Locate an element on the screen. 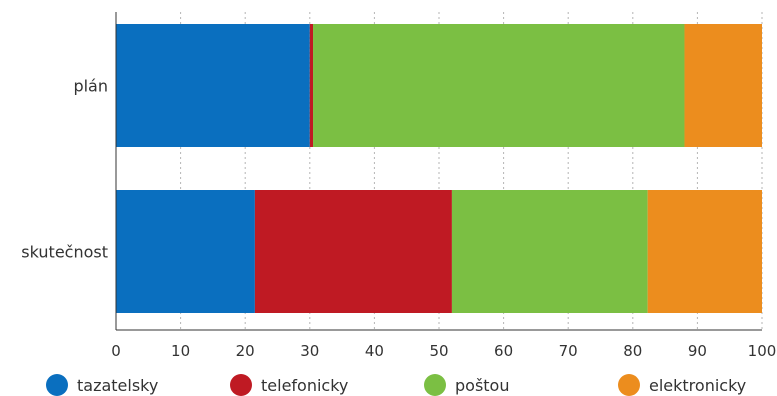 The height and width of the screenshot is (396, 777). x-tick-label: 60 is located at coordinates (503, 351).